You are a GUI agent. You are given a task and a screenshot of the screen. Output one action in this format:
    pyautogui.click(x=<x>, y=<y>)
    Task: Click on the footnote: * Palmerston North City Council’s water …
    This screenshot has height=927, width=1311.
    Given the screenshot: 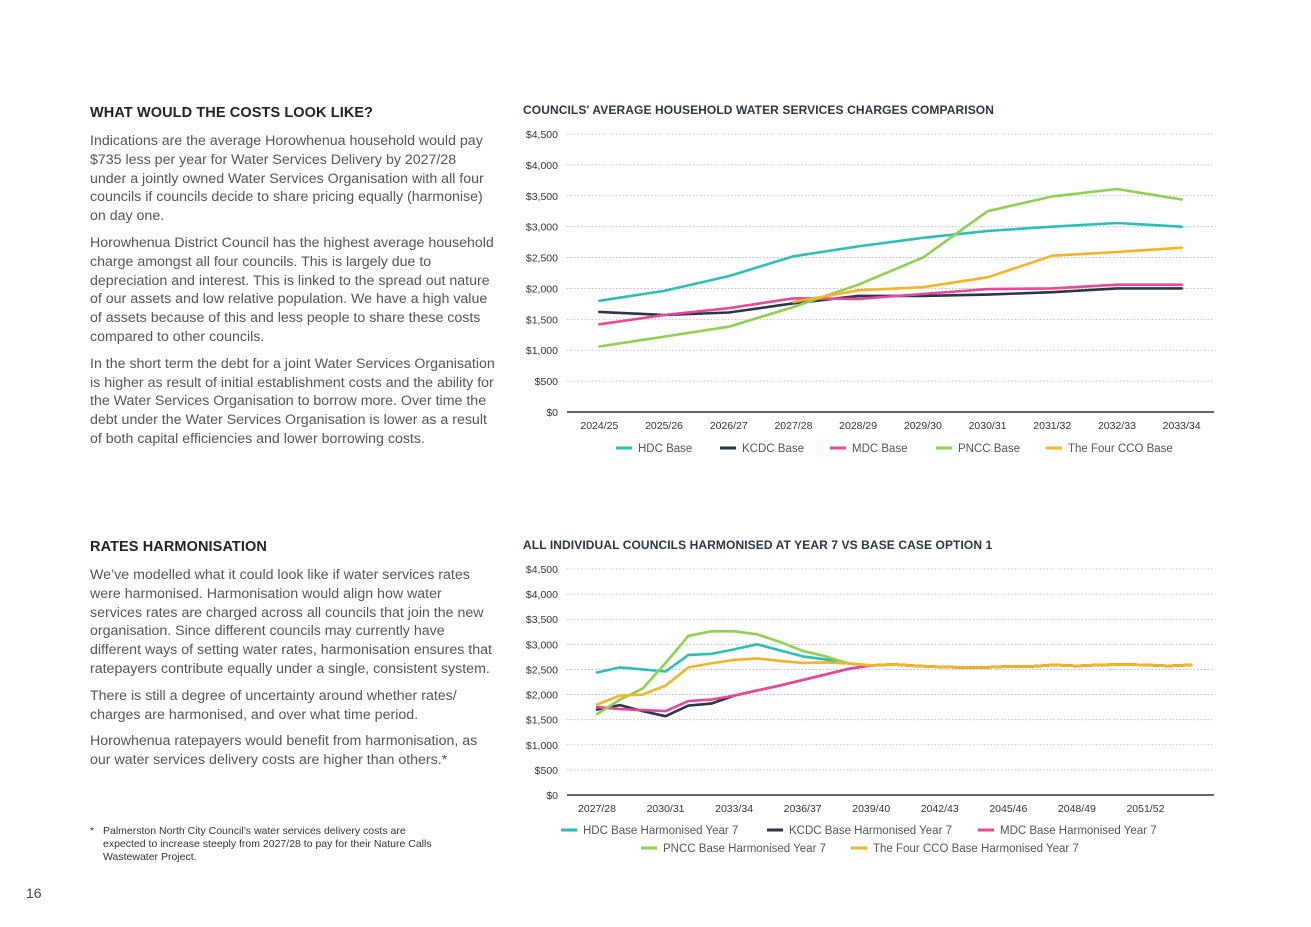 What is the action you would take?
    pyautogui.click(x=270, y=844)
    